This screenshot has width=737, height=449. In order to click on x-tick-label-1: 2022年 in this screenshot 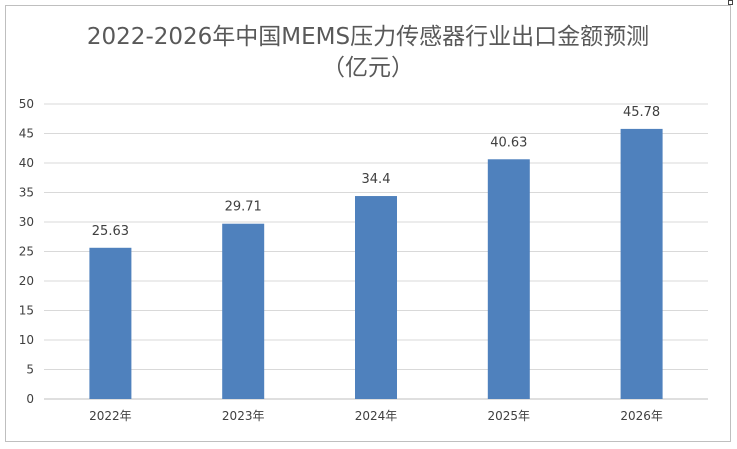, I will do `click(110, 416)`.